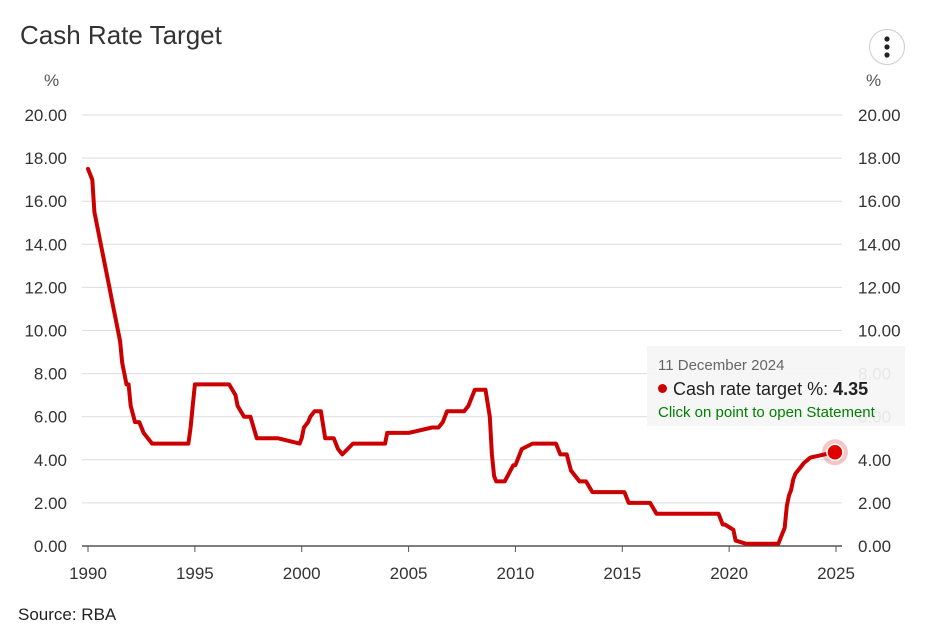  I want to click on y-tick-label-left: 8.00, so click(50, 374).